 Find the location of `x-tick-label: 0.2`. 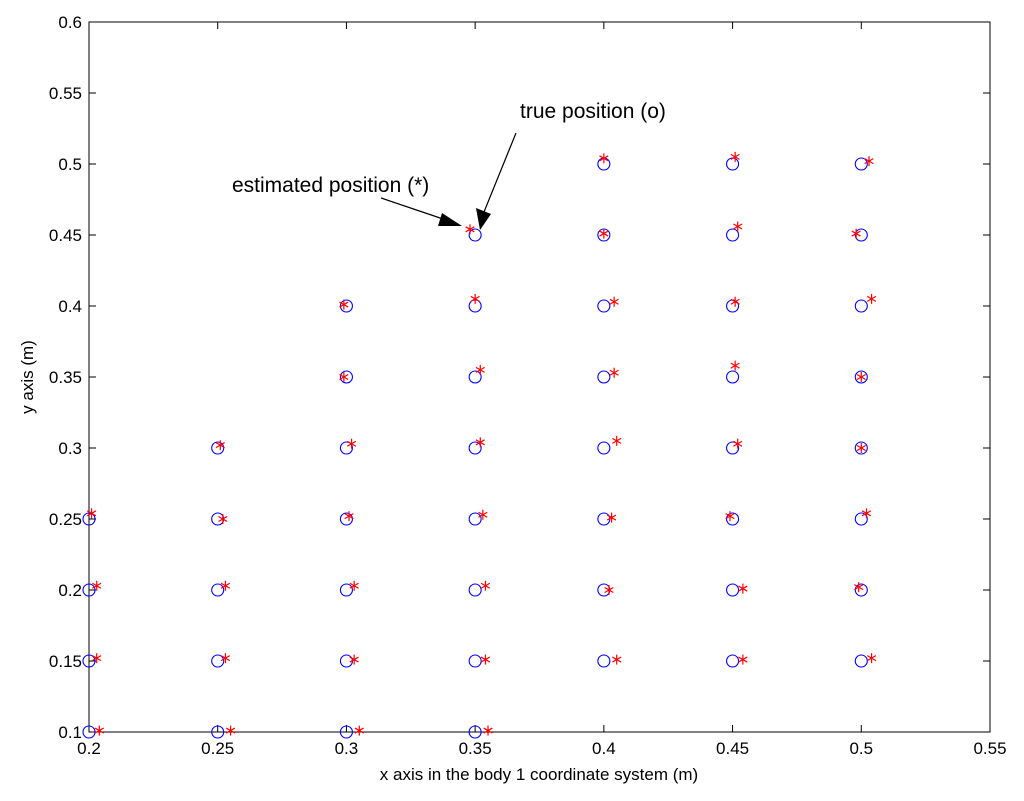

x-tick-label: 0.2 is located at coordinates (89, 748).